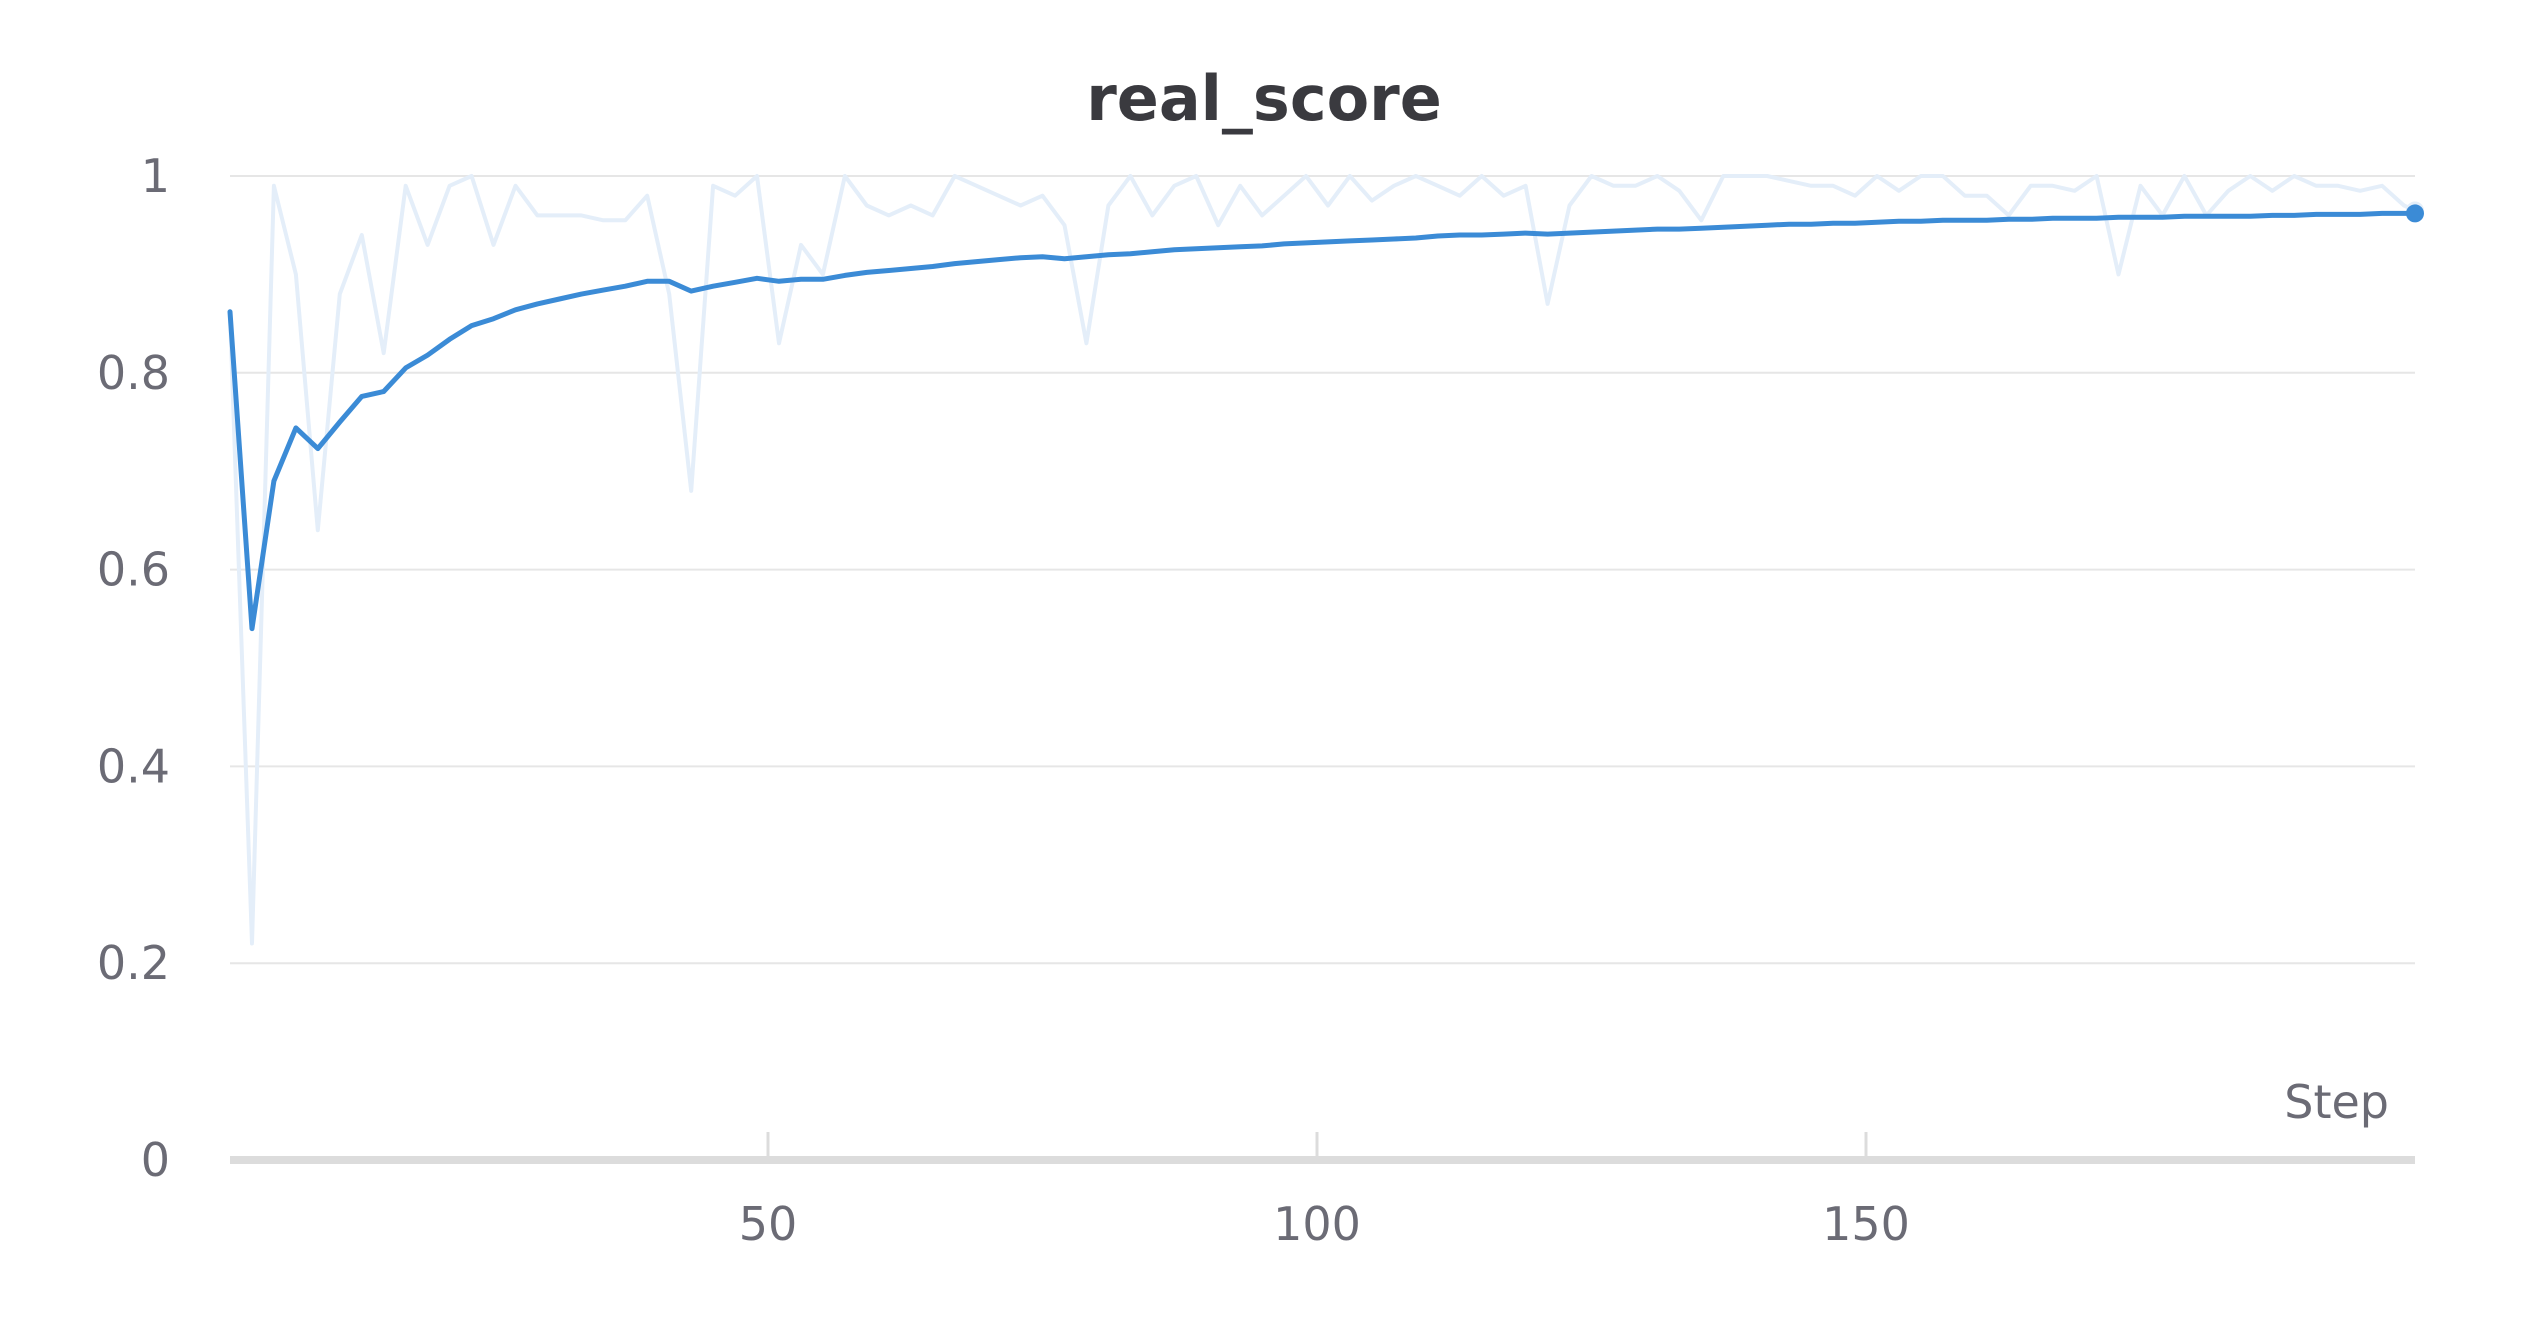 This screenshot has width=2528, height=1328. What do you see at coordinates (768, 1224) in the screenshot?
I see `x-tick-label: 50` at bounding box center [768, 1224].